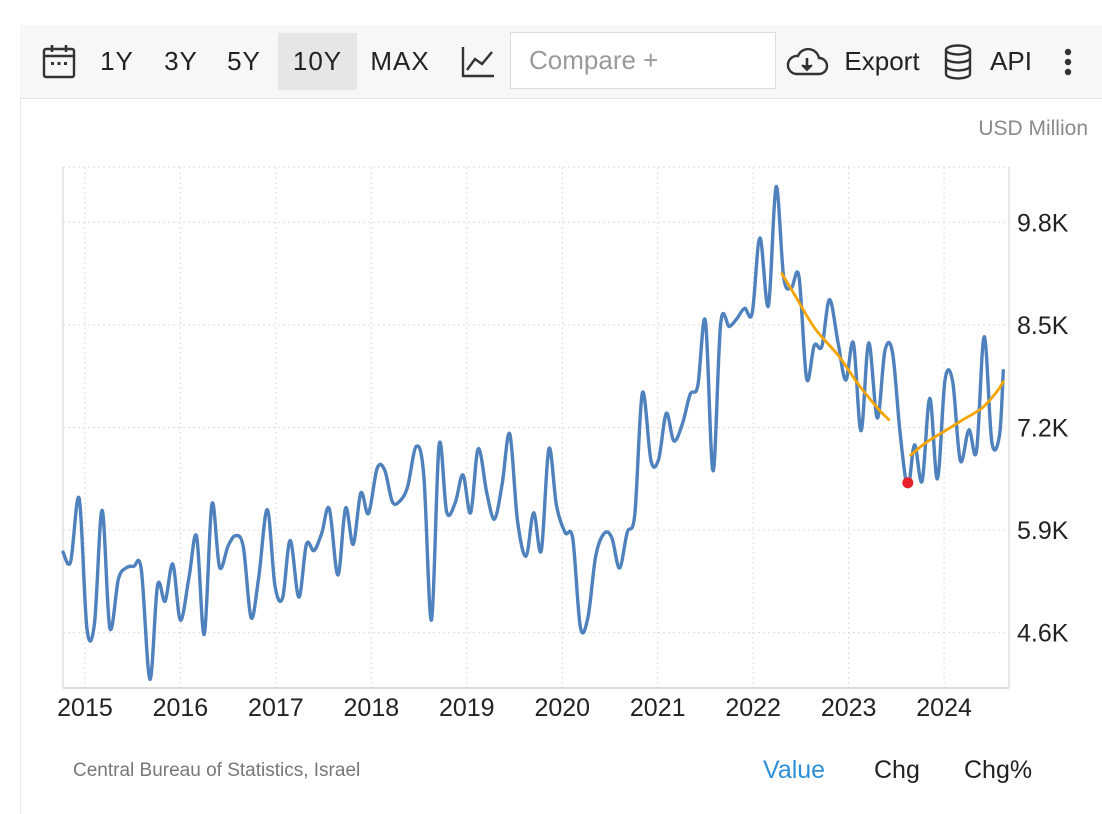 This screenshot has height=814, width=1102. I want to click on x-tick-label: 2015, so click(85, 708).